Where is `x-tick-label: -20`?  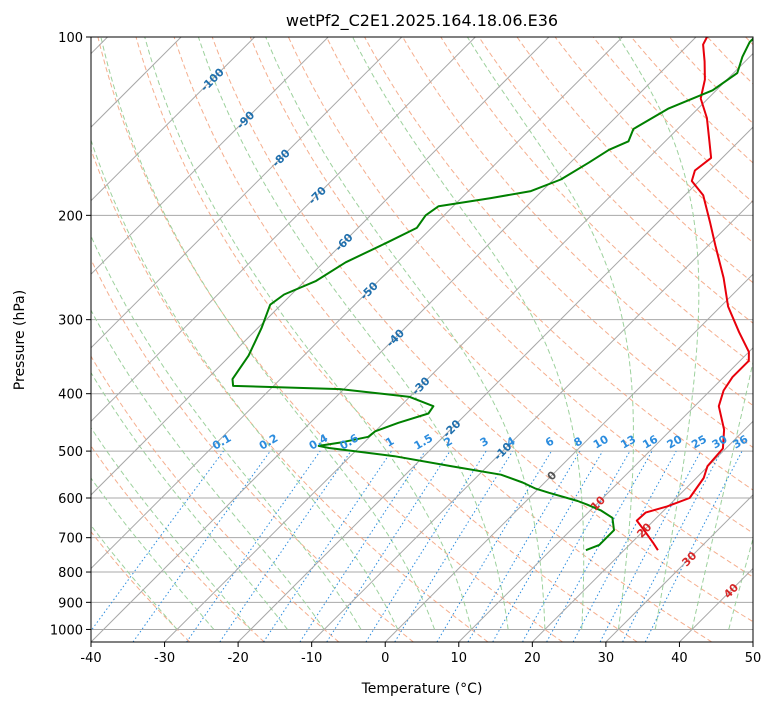
x-tick-label: -20 is located at coordinates (237, 658).